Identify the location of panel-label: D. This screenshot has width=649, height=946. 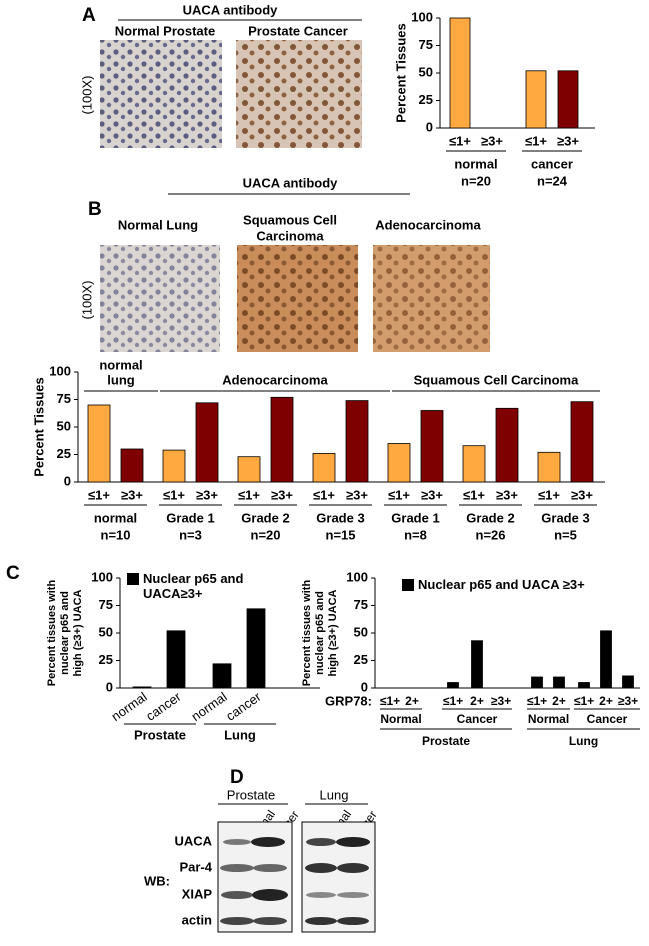
(237, 777).